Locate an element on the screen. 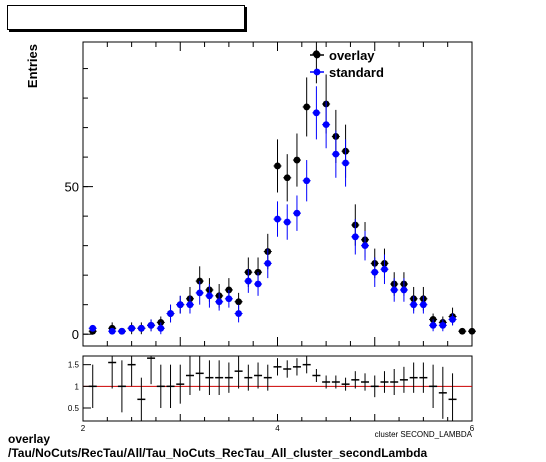 The height and width of the screenshot is (462, 546). y-axis-label: Entries is located at coordinates (32, 66).